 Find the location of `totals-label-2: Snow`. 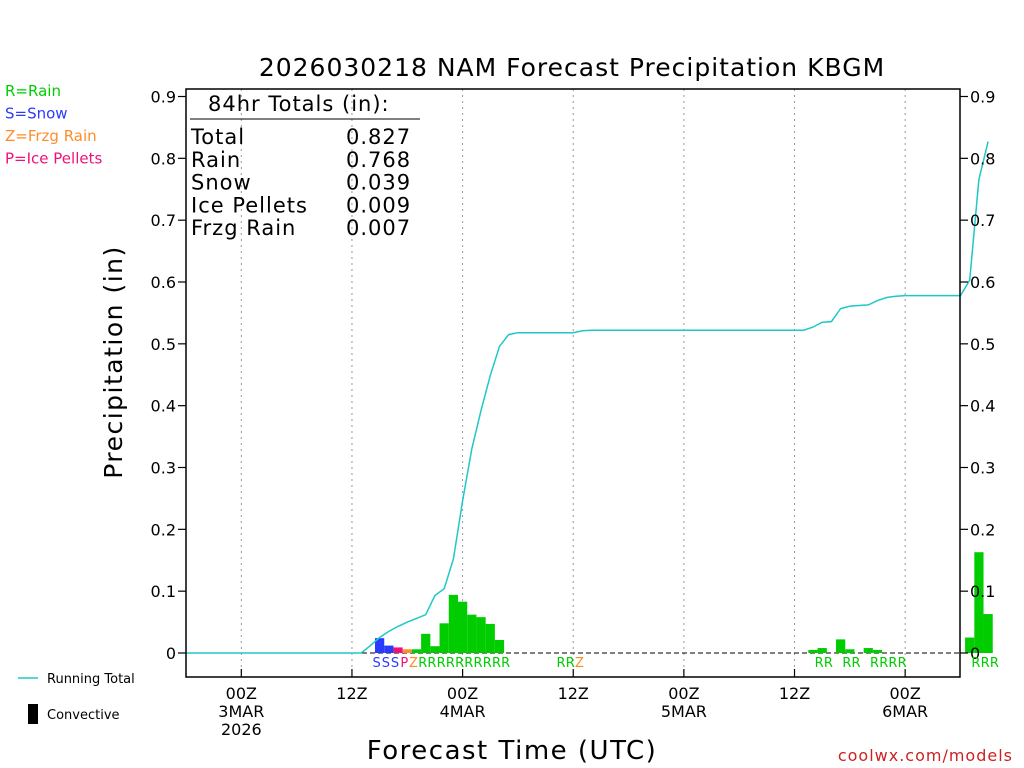

totals-label-2: Snow is located at coordinates (221, 183).